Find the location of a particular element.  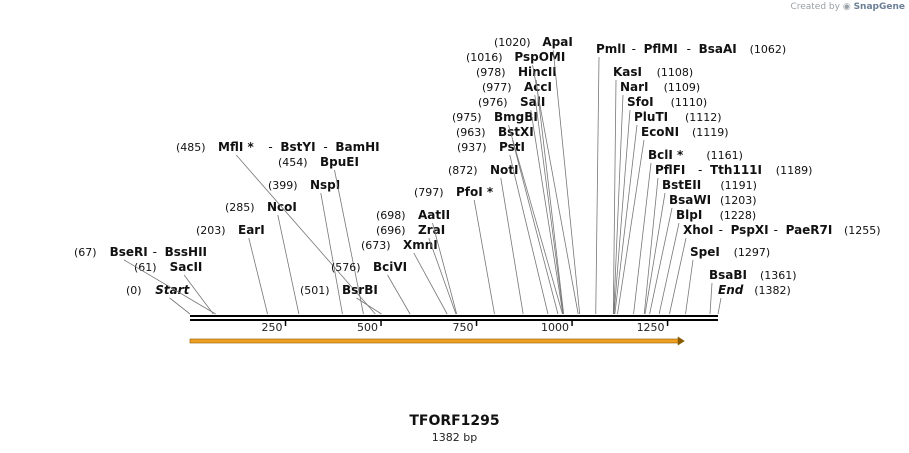

site-name-end: End is located at coordinates (731, 290).